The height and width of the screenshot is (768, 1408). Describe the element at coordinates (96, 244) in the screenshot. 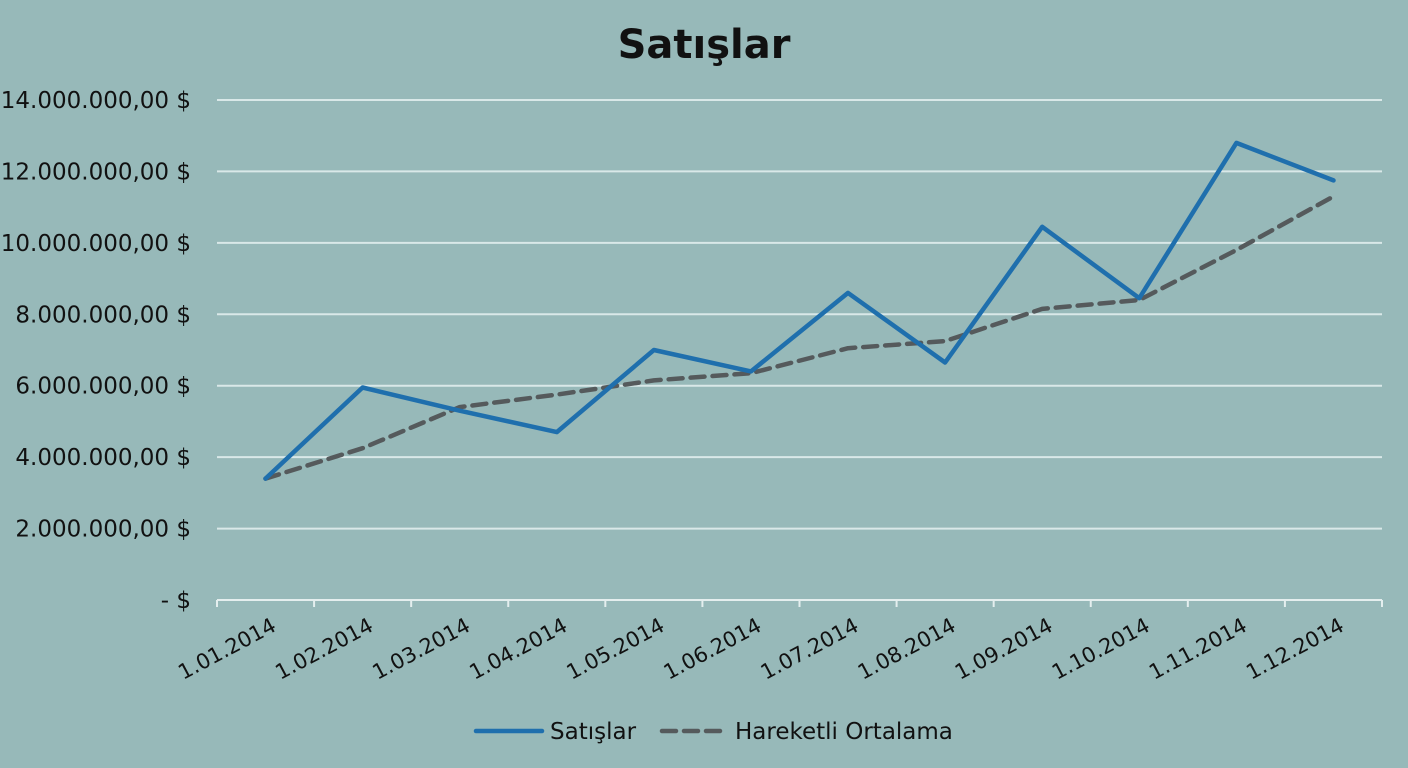

I see `y-tick-label: 10.000.000,00 $` at that location.